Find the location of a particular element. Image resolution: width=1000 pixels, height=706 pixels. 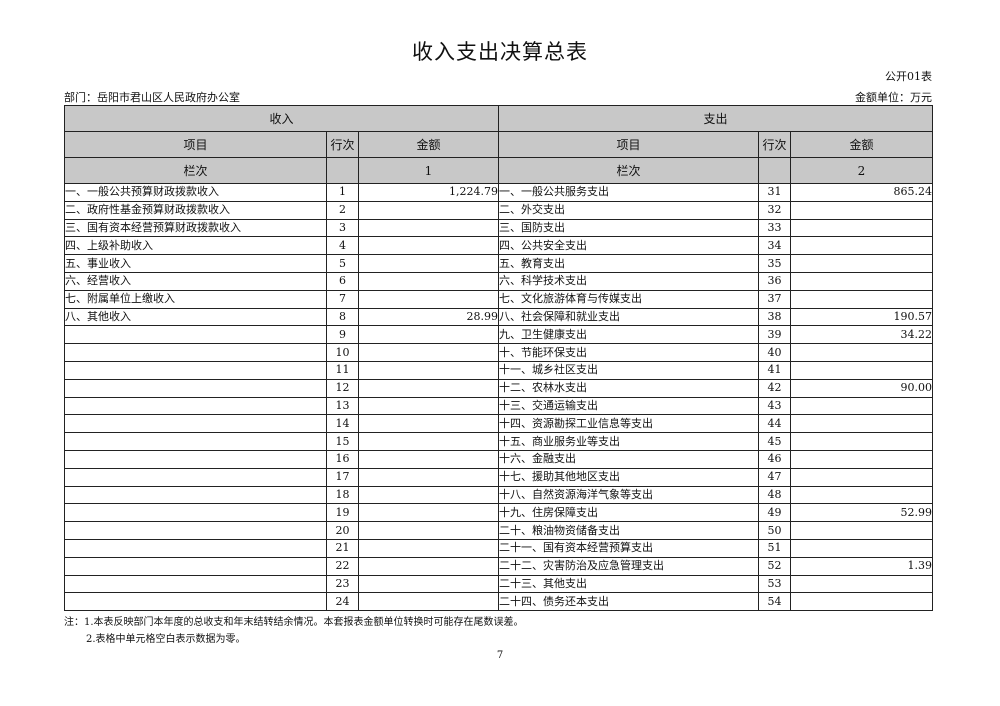

expense-item: 十九、住房保障支出 is located at coordinates (628, 513).